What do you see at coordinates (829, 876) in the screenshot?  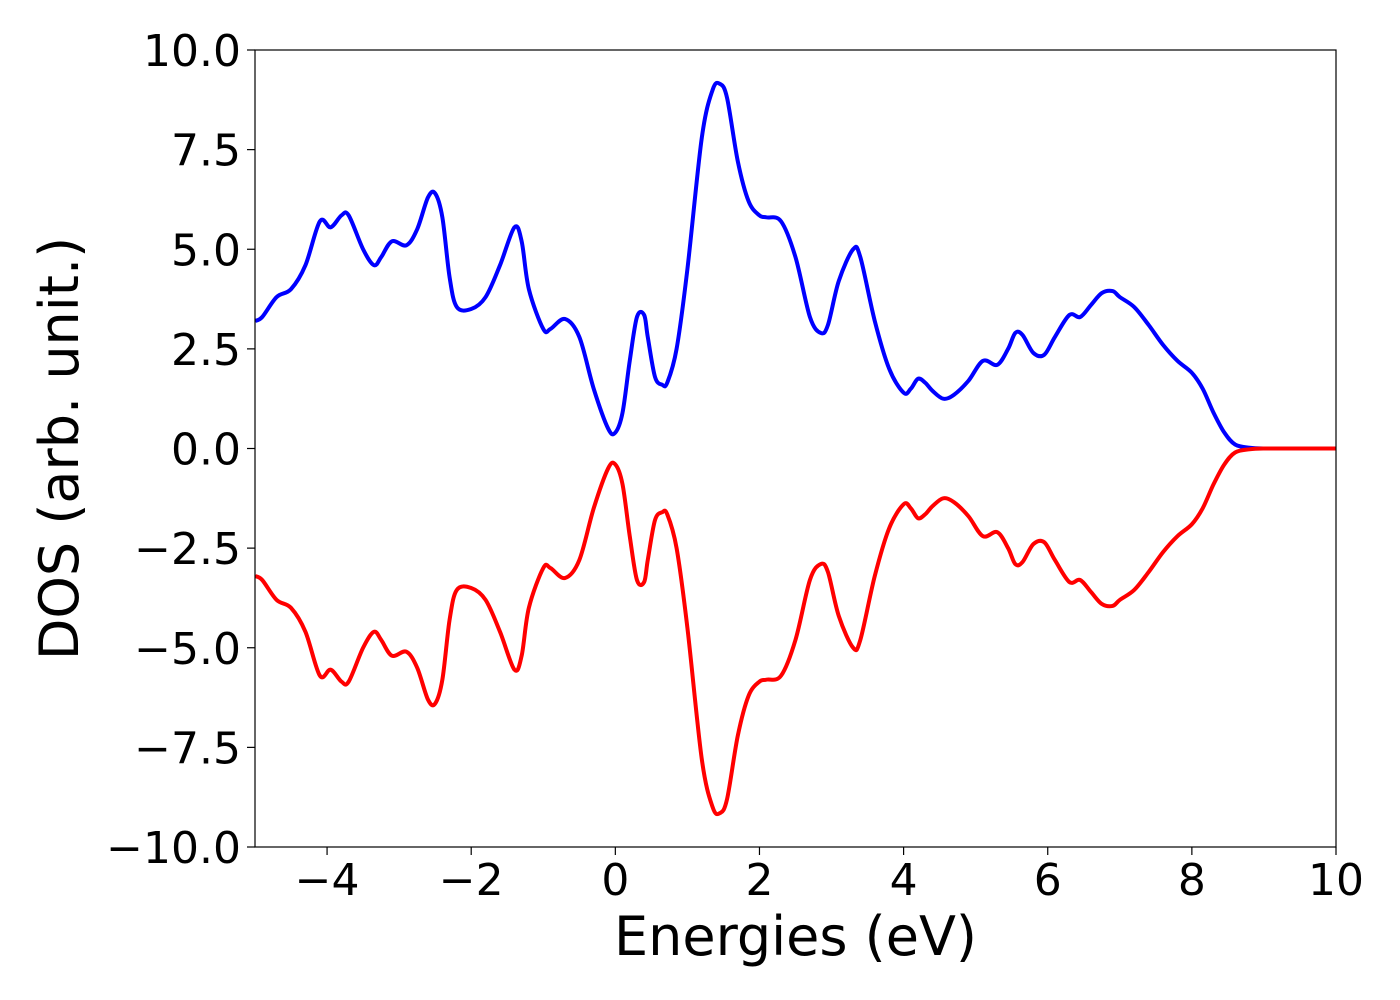 I see `x-axis: −4 −2 0 2 4 6 8 10` at bounding box center [829, 876].